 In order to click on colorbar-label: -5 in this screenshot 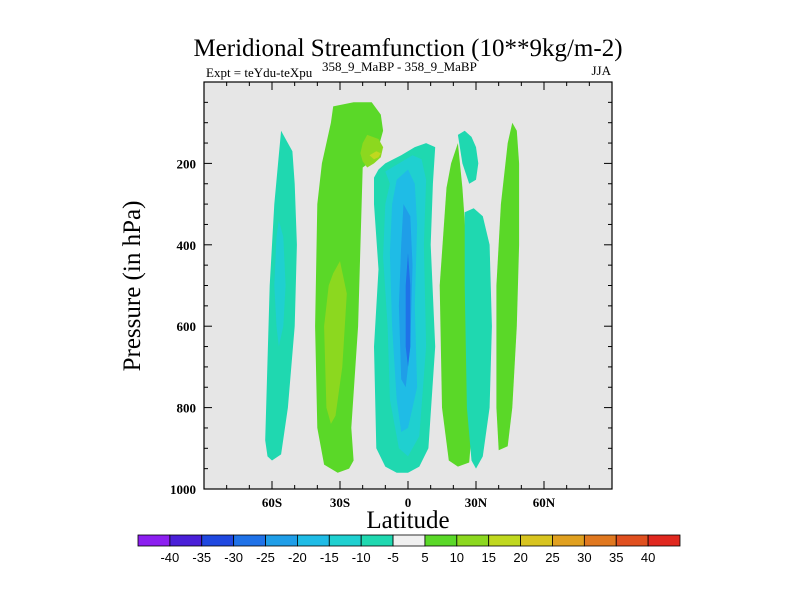, I will do `click(393, 557)`.